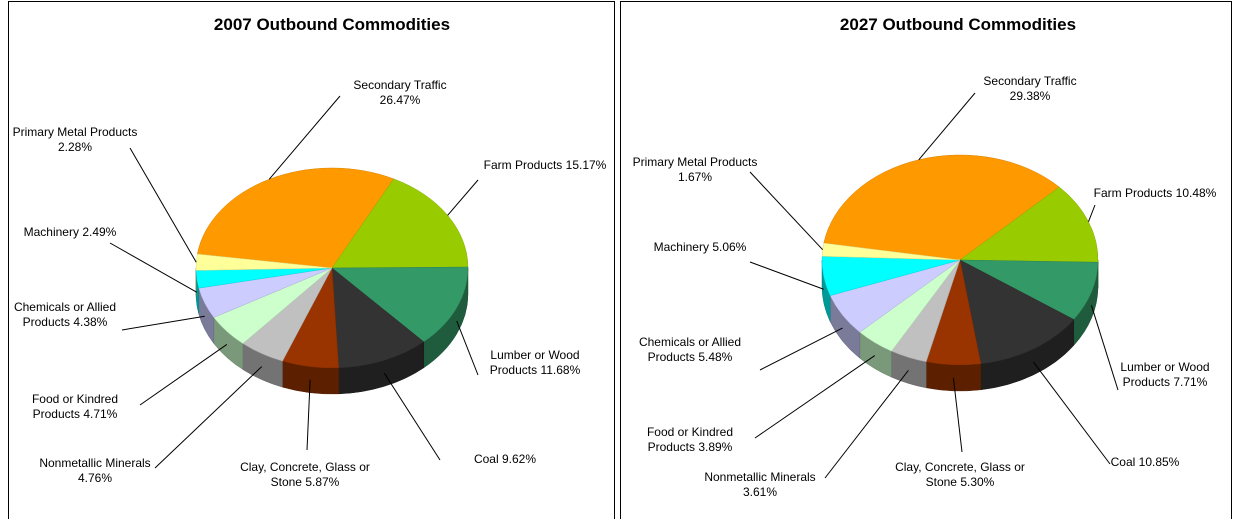  What do you see at coordinates (1030, 96) in the screenshot?
I see `value-label: 29.38%` at bounding box center [1030, 96].